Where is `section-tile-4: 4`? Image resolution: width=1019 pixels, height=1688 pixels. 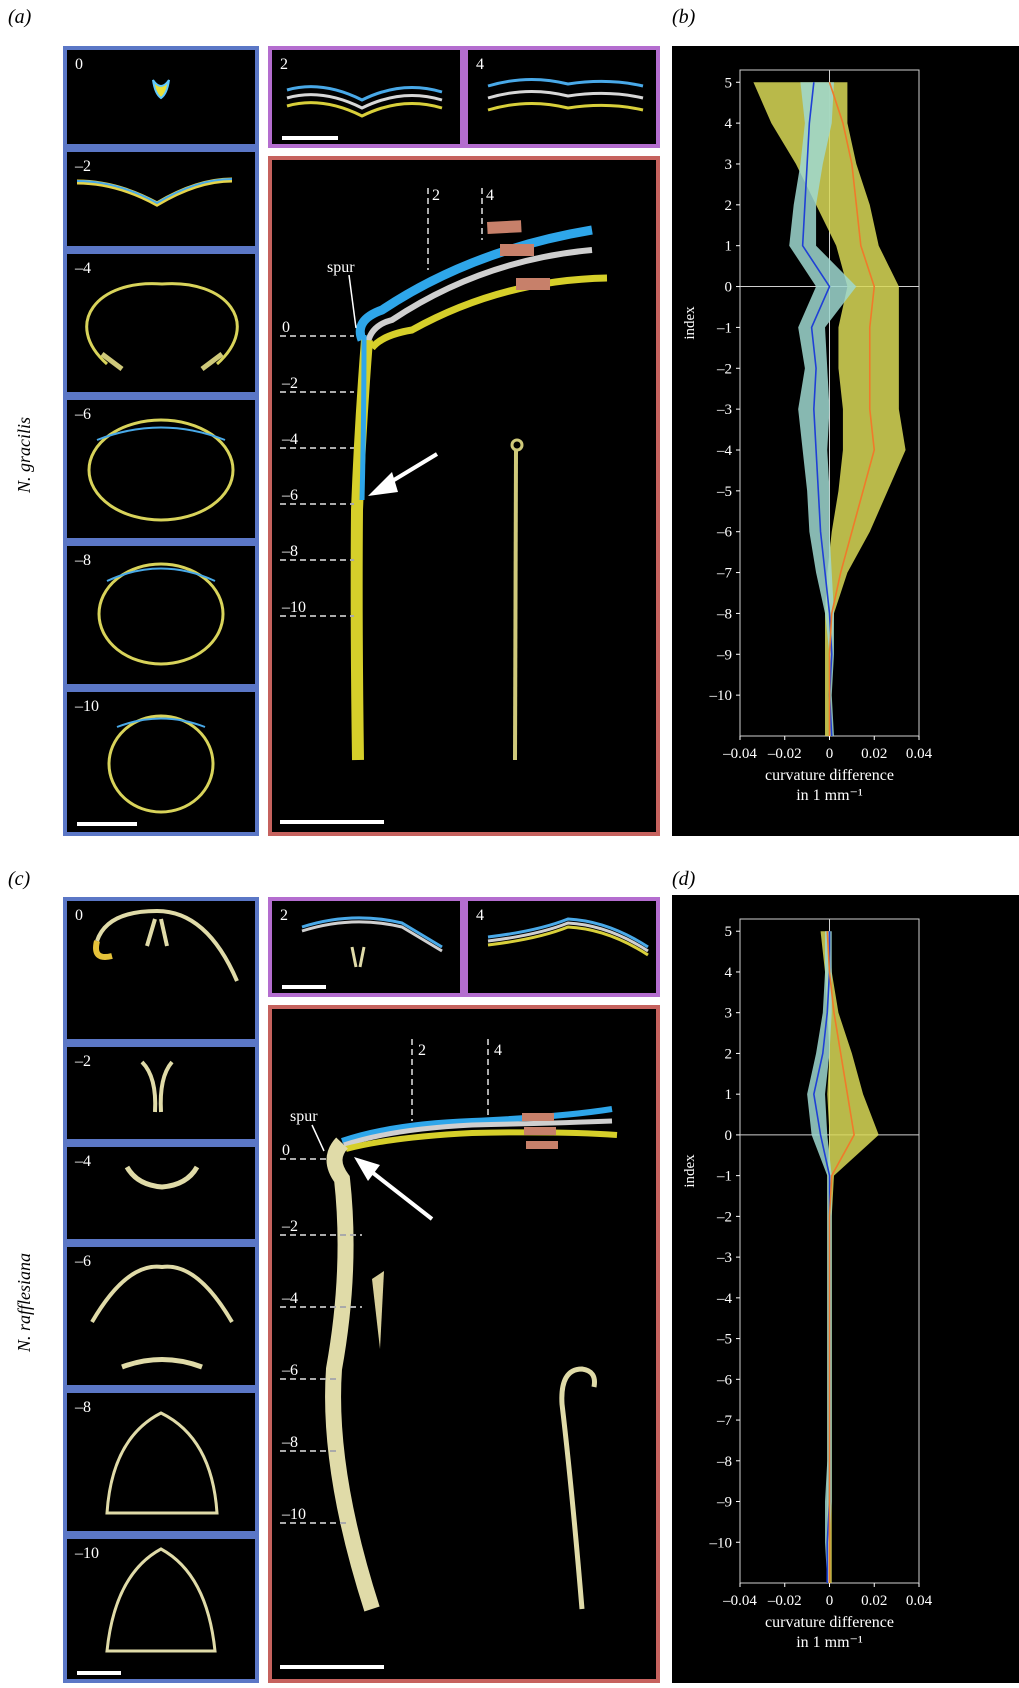
section-tile-4: 4 is located at coordinates (562, 947).